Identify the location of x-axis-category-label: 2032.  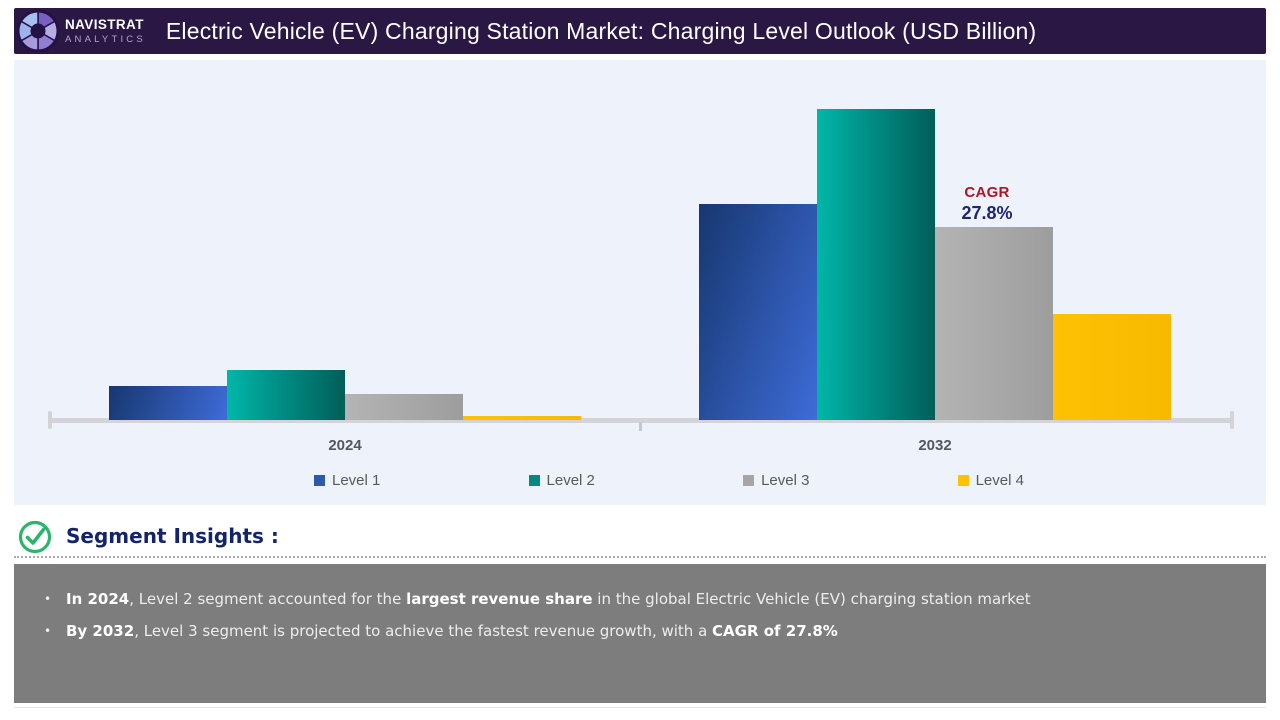
(935, 445).